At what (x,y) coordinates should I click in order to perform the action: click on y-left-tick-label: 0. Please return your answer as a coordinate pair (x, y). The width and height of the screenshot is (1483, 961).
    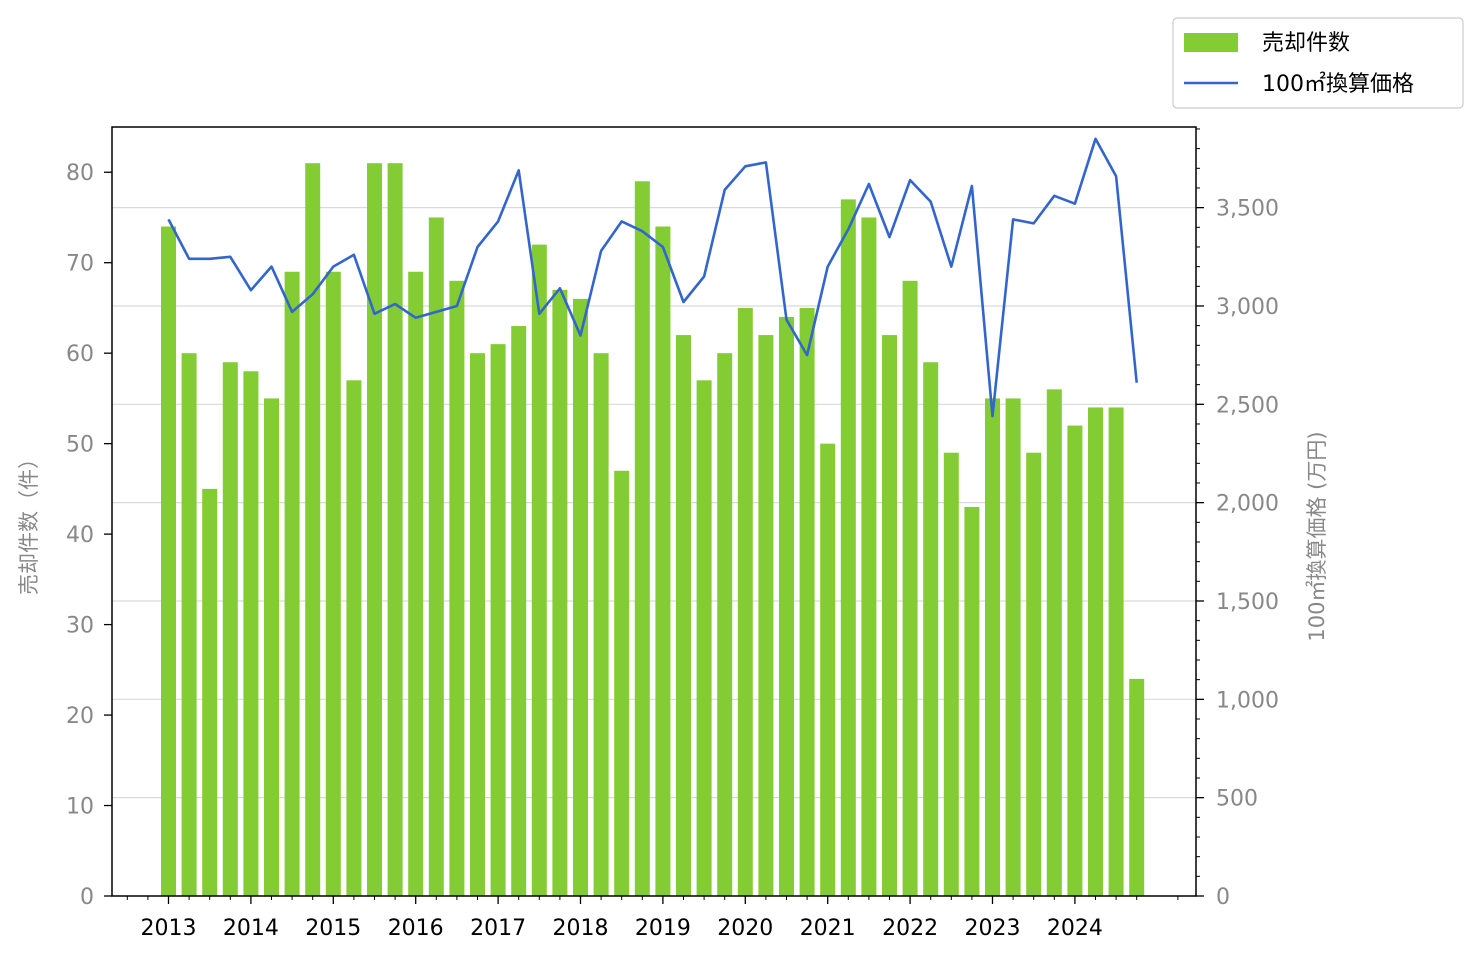
    Looking at the image, I should click on (87, 897).